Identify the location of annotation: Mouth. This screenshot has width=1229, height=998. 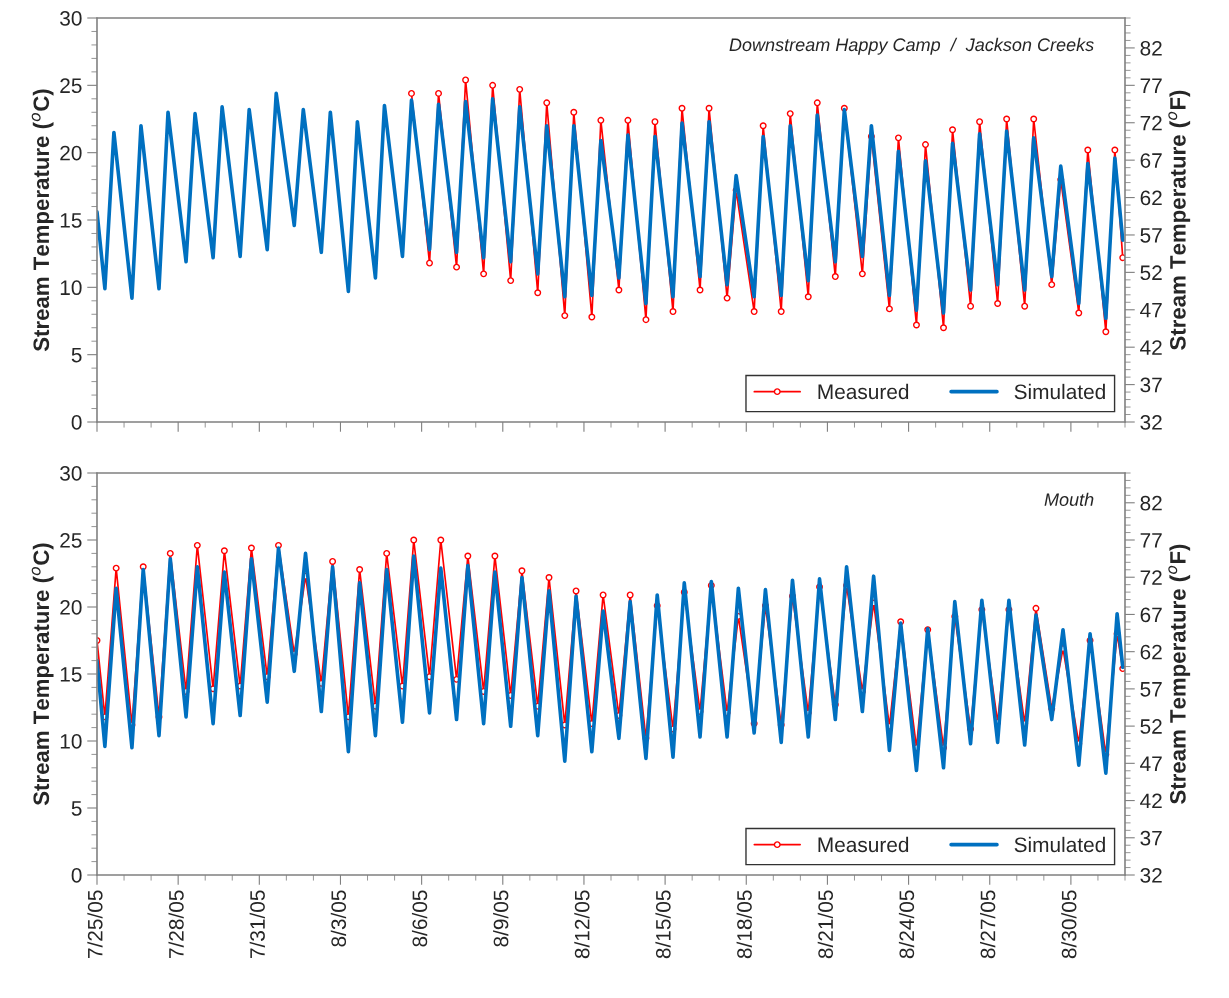
(1069, 499).